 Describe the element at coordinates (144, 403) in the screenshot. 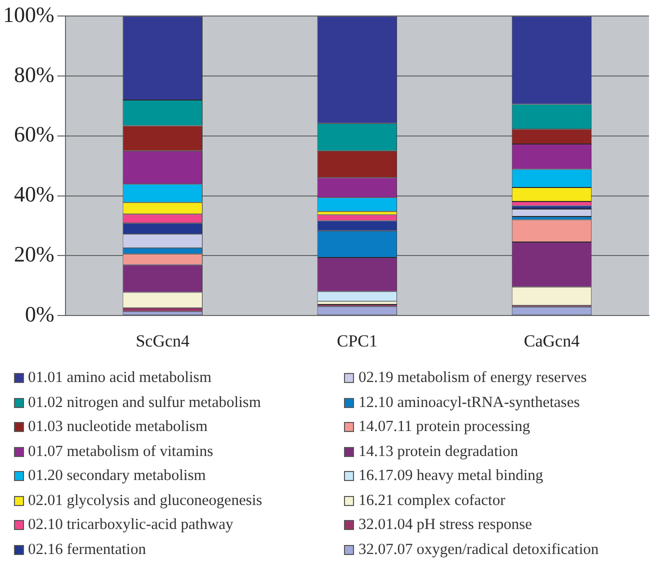

I see `legend-label: 01.02 nitrogen and sulfur metabolism` at that location.